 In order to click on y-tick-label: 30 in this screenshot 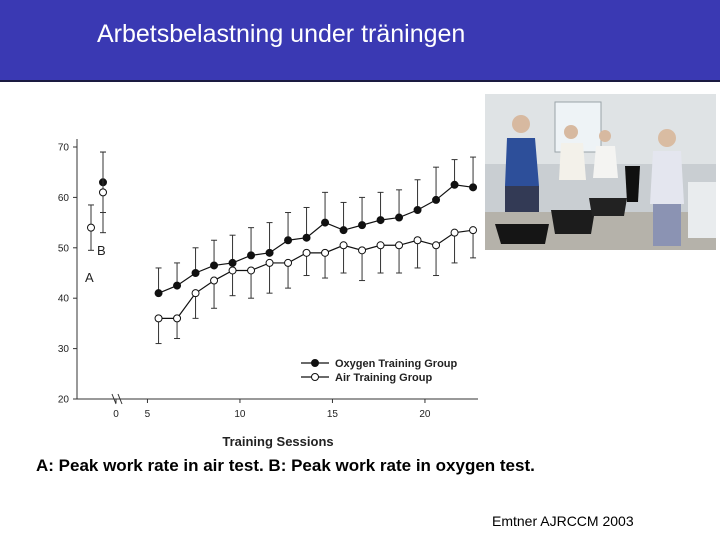, I will do `click(64, 349)`.